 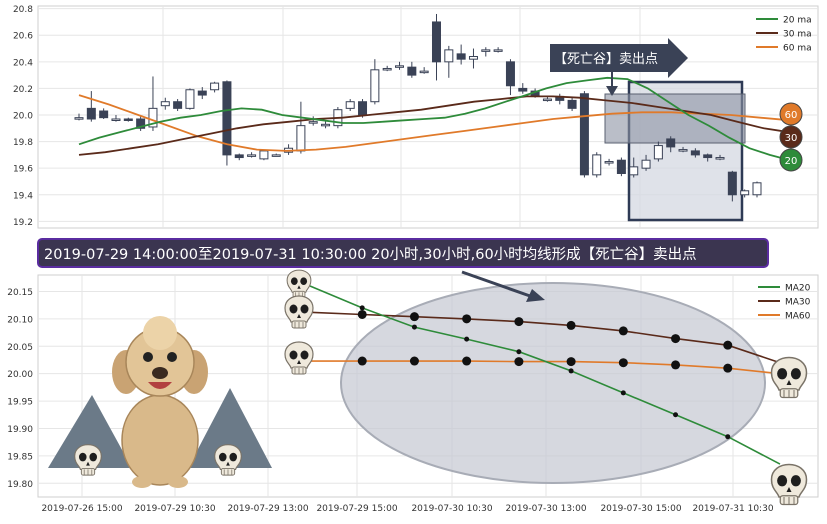 I want to click on ma-badge-label: 20, so click(x=791, y=161).